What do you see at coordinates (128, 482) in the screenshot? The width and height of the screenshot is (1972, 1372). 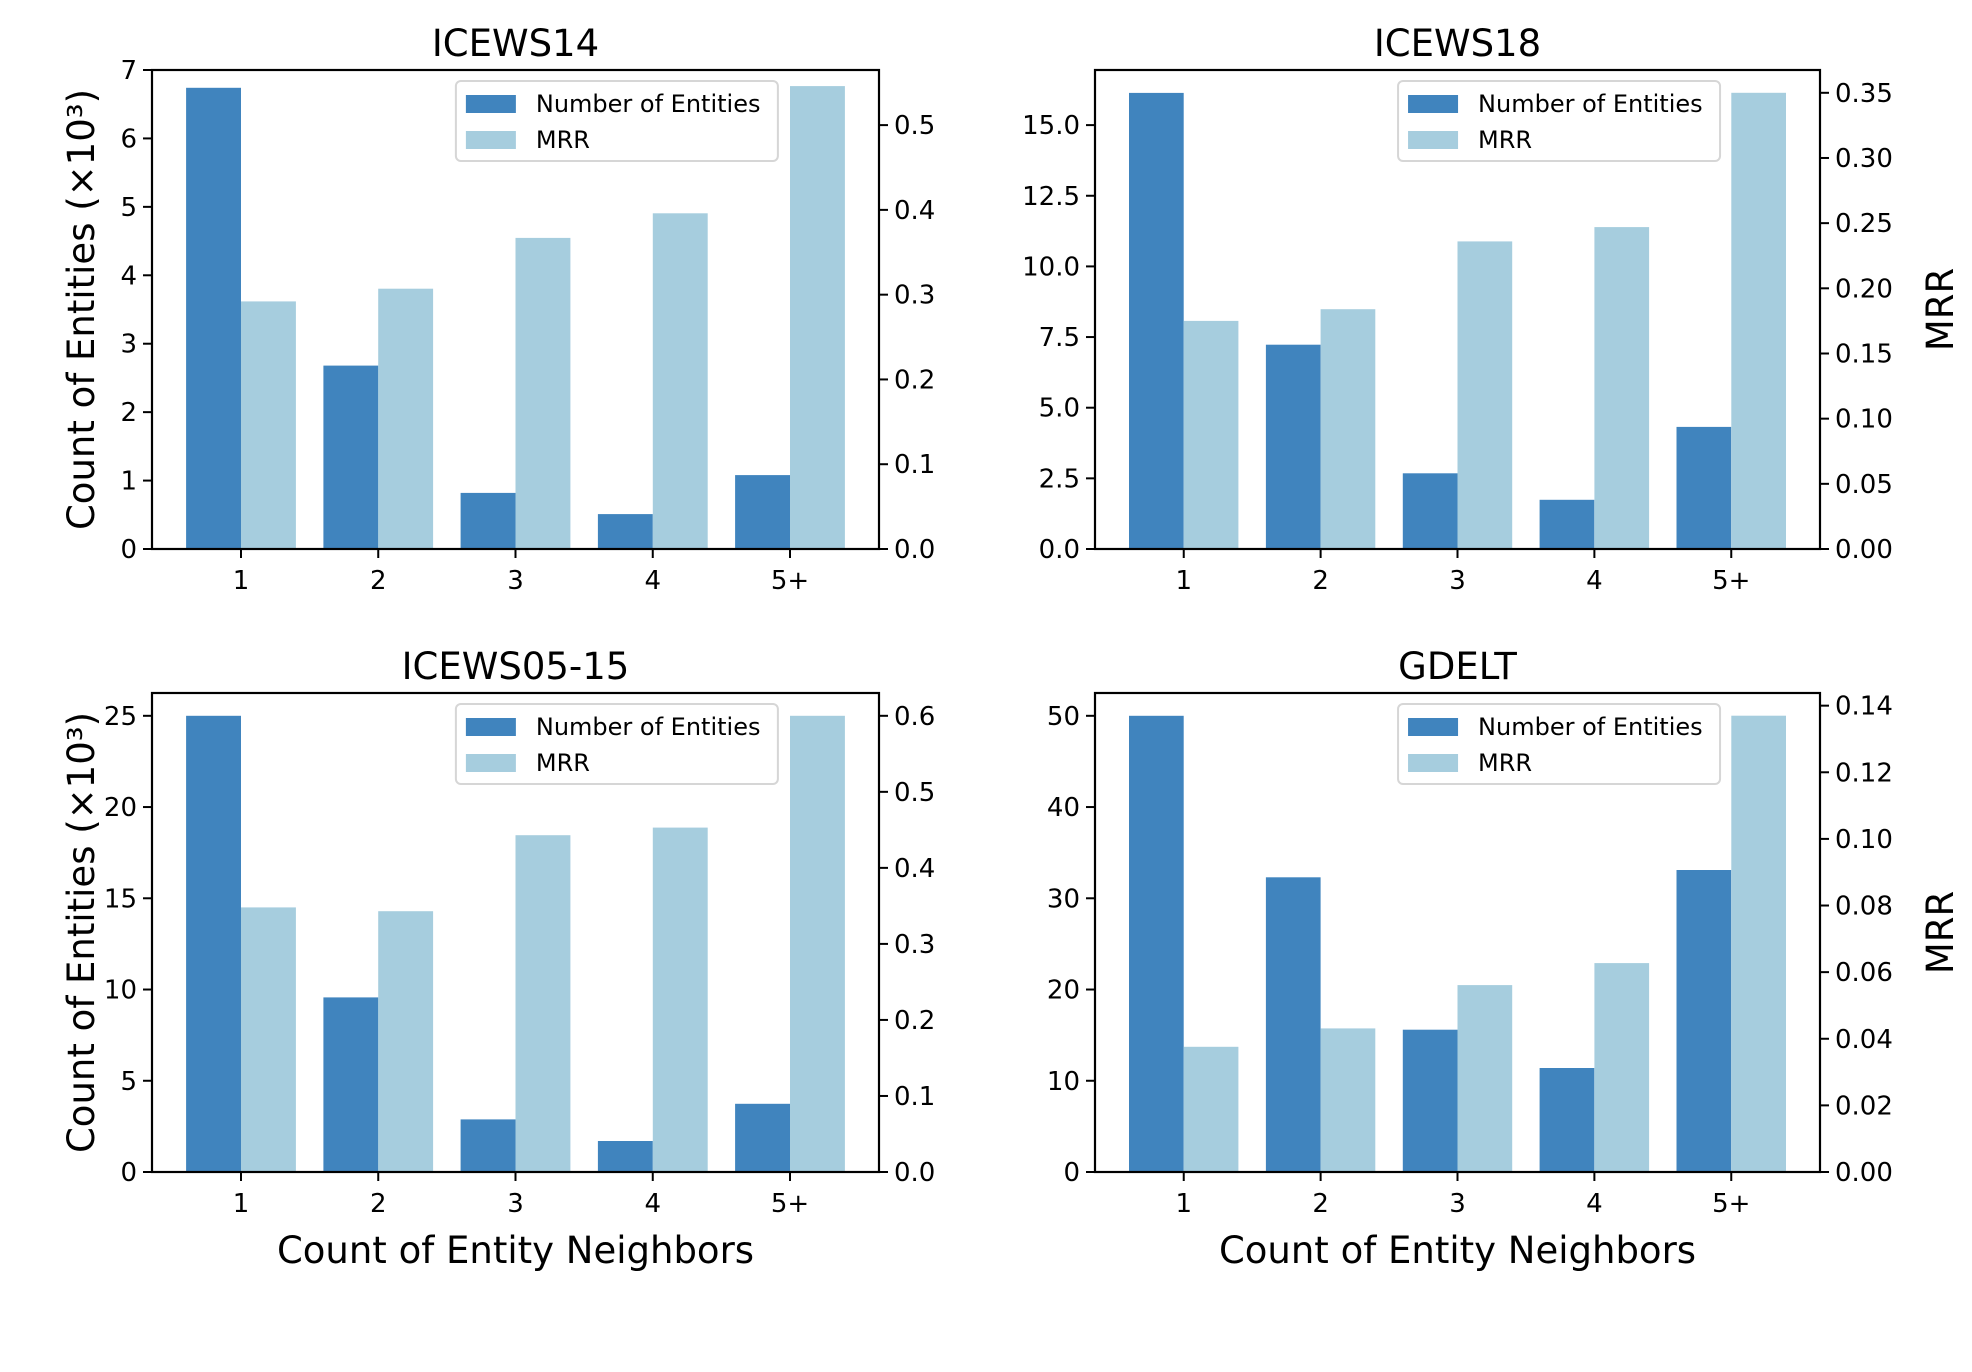 I see `y-tick-label: 1` at bounding box center [128, 482].